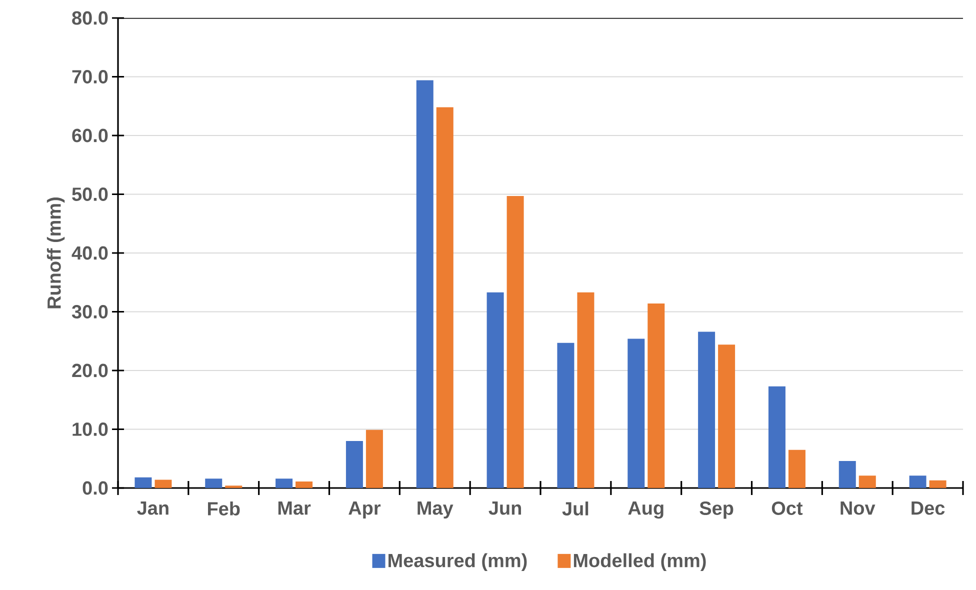  Describe the element at coordinates (294, 508) in the screenshot. I see `x-tick-label: Mar` at that location.